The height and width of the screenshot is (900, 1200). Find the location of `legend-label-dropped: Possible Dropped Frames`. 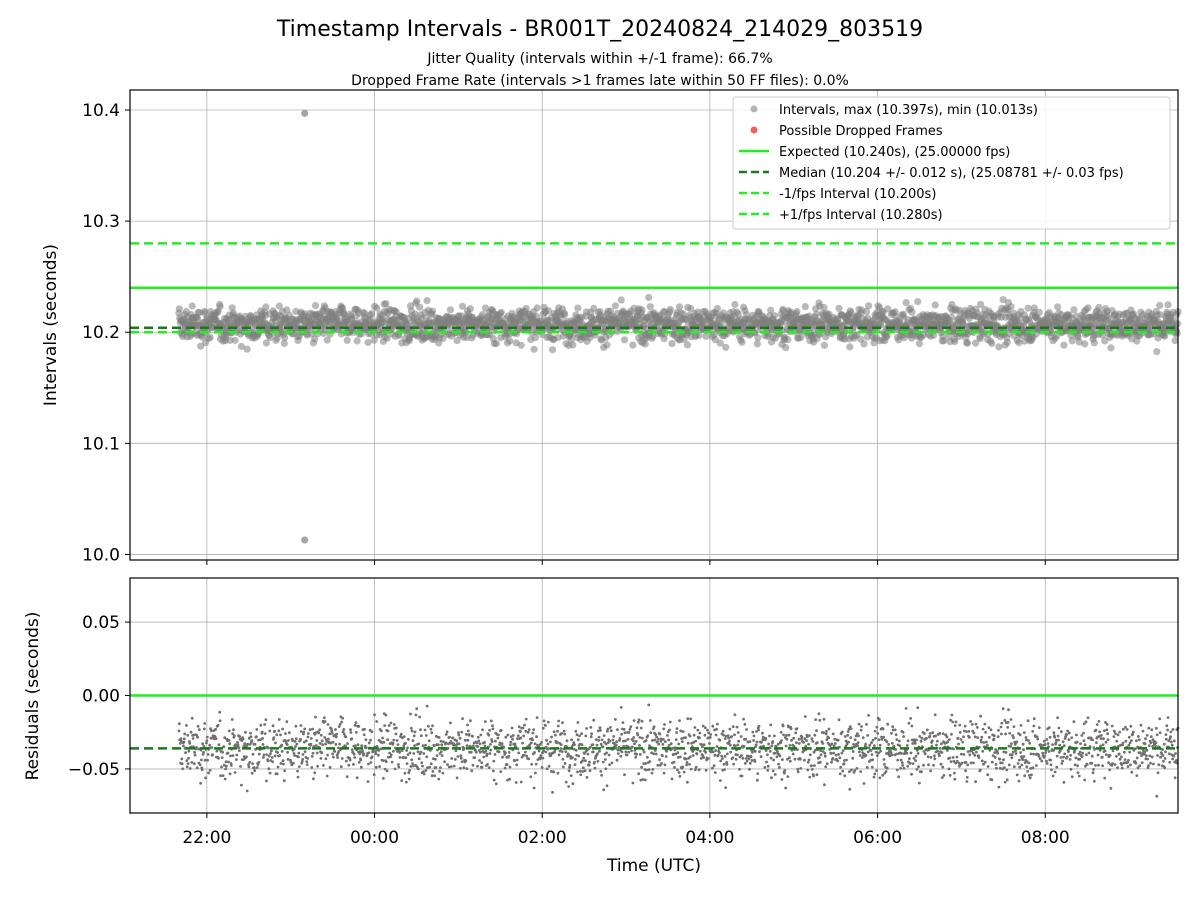

legend-label-dropped: Possible Dropped Frames is located at coordinates (861, 131).